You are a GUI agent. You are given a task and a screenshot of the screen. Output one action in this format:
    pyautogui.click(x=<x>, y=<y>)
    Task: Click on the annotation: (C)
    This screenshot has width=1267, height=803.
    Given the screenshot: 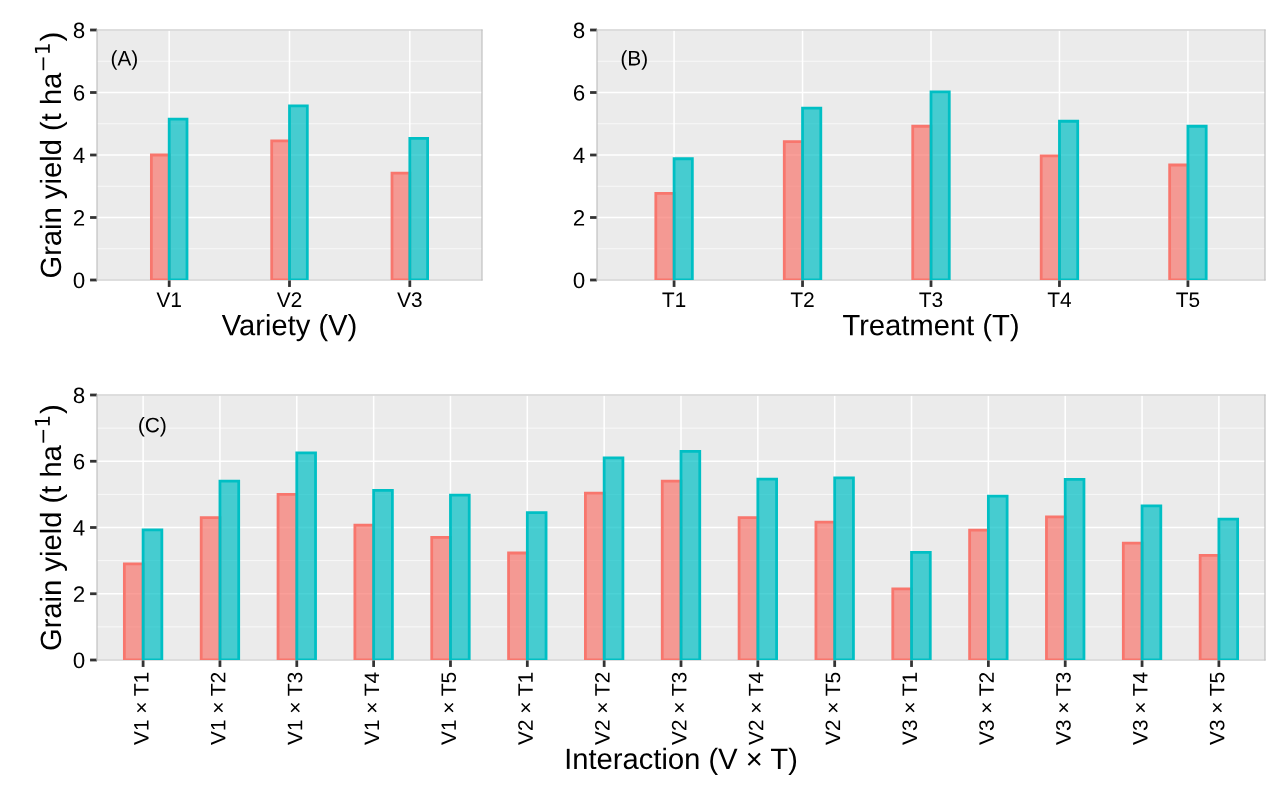 What is the action you would take?
    pyautogui.click(x=152, y=427)
    